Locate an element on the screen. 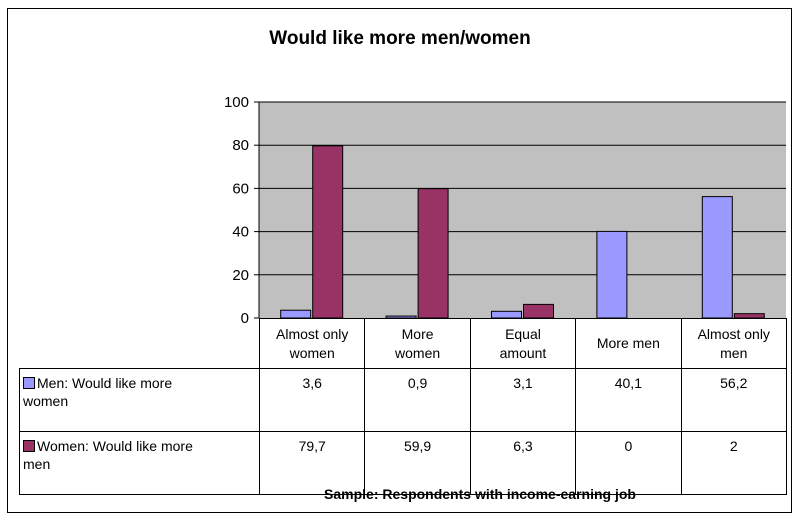 The width and height of the screenshot is (800, 525). category-label: More women is located at coordinates (417, 344).